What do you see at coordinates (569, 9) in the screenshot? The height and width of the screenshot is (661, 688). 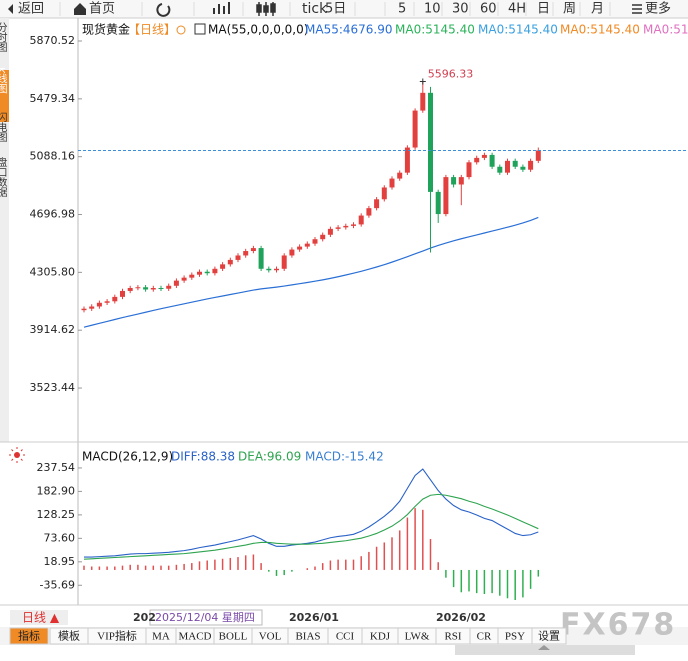 I see `period-button: 周` at bounding box center [569, 9].